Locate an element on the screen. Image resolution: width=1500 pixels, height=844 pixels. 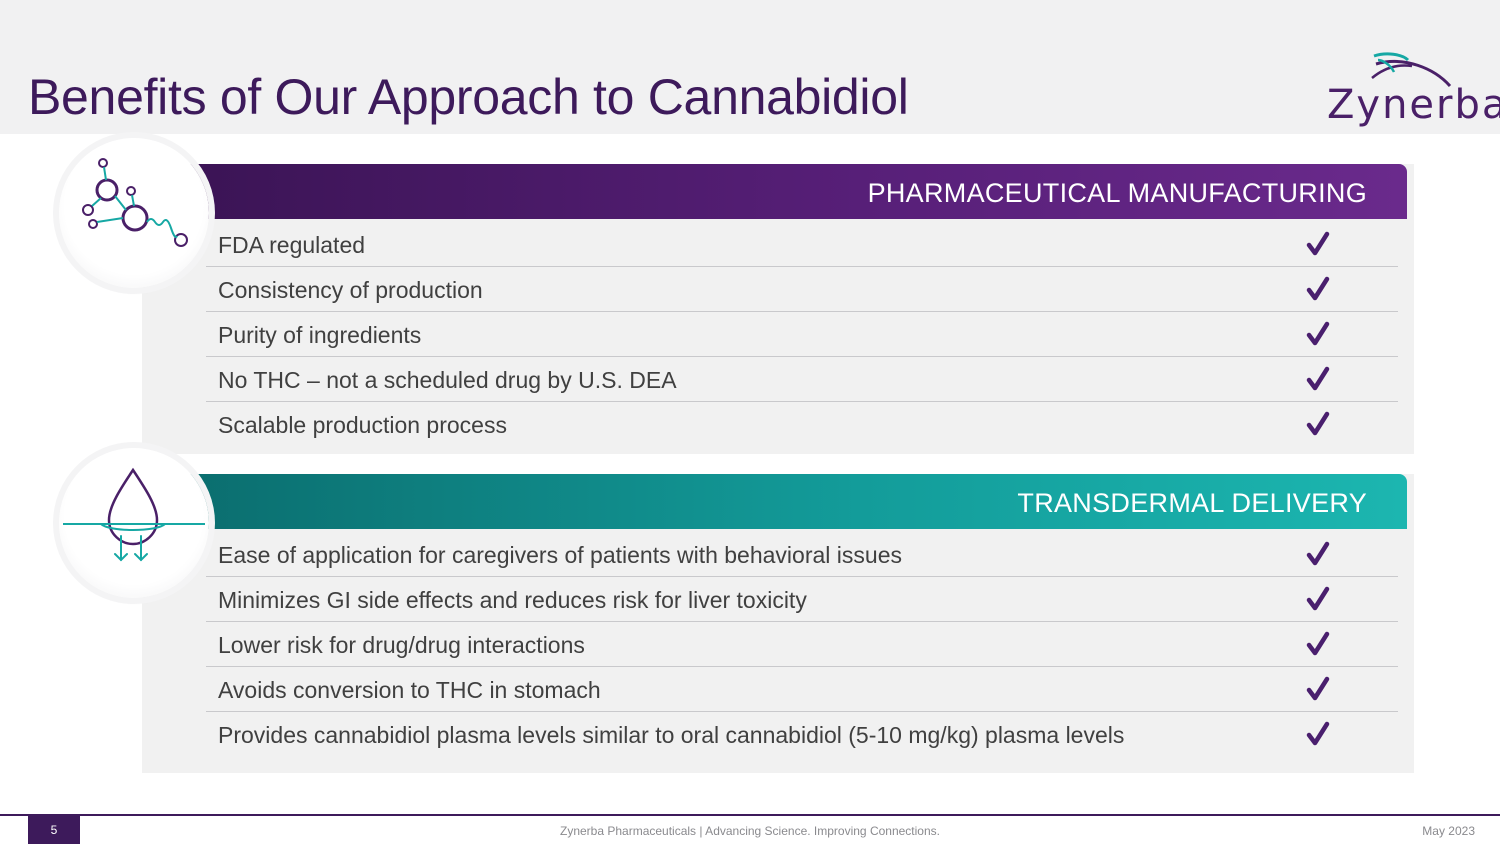
delivery-icon-badge is located at coordinates (134, 523).